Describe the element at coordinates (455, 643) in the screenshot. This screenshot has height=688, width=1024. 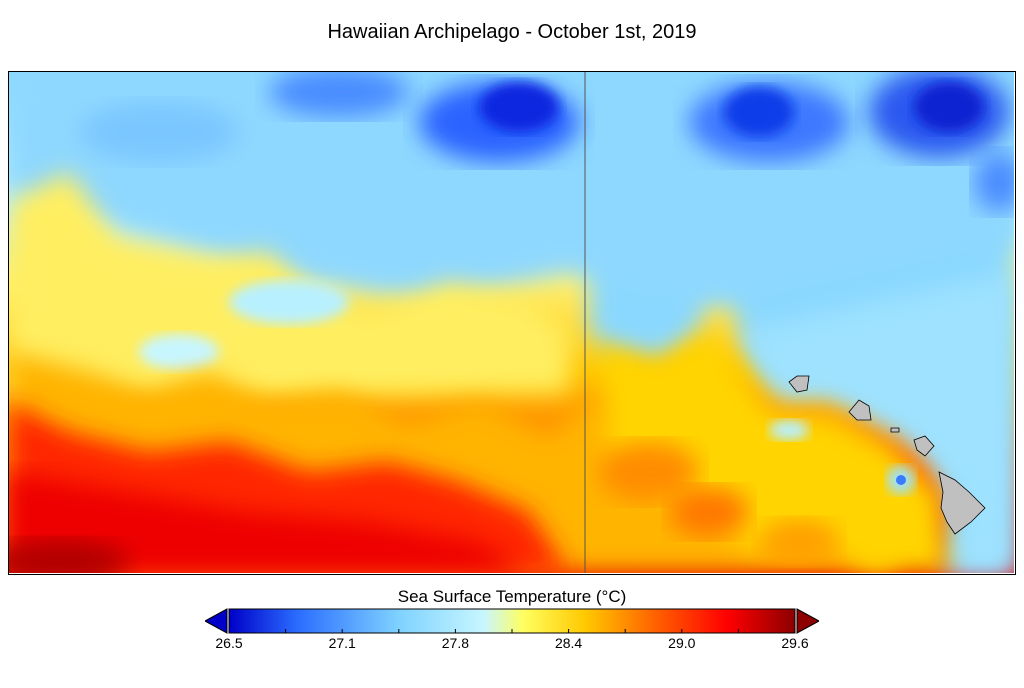
I see `colorbar-tick-label: 27.8` at that location.